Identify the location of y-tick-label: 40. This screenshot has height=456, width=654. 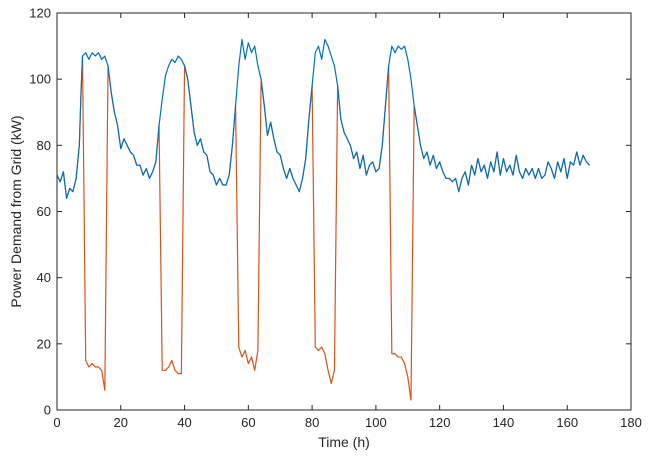
(44, 277).